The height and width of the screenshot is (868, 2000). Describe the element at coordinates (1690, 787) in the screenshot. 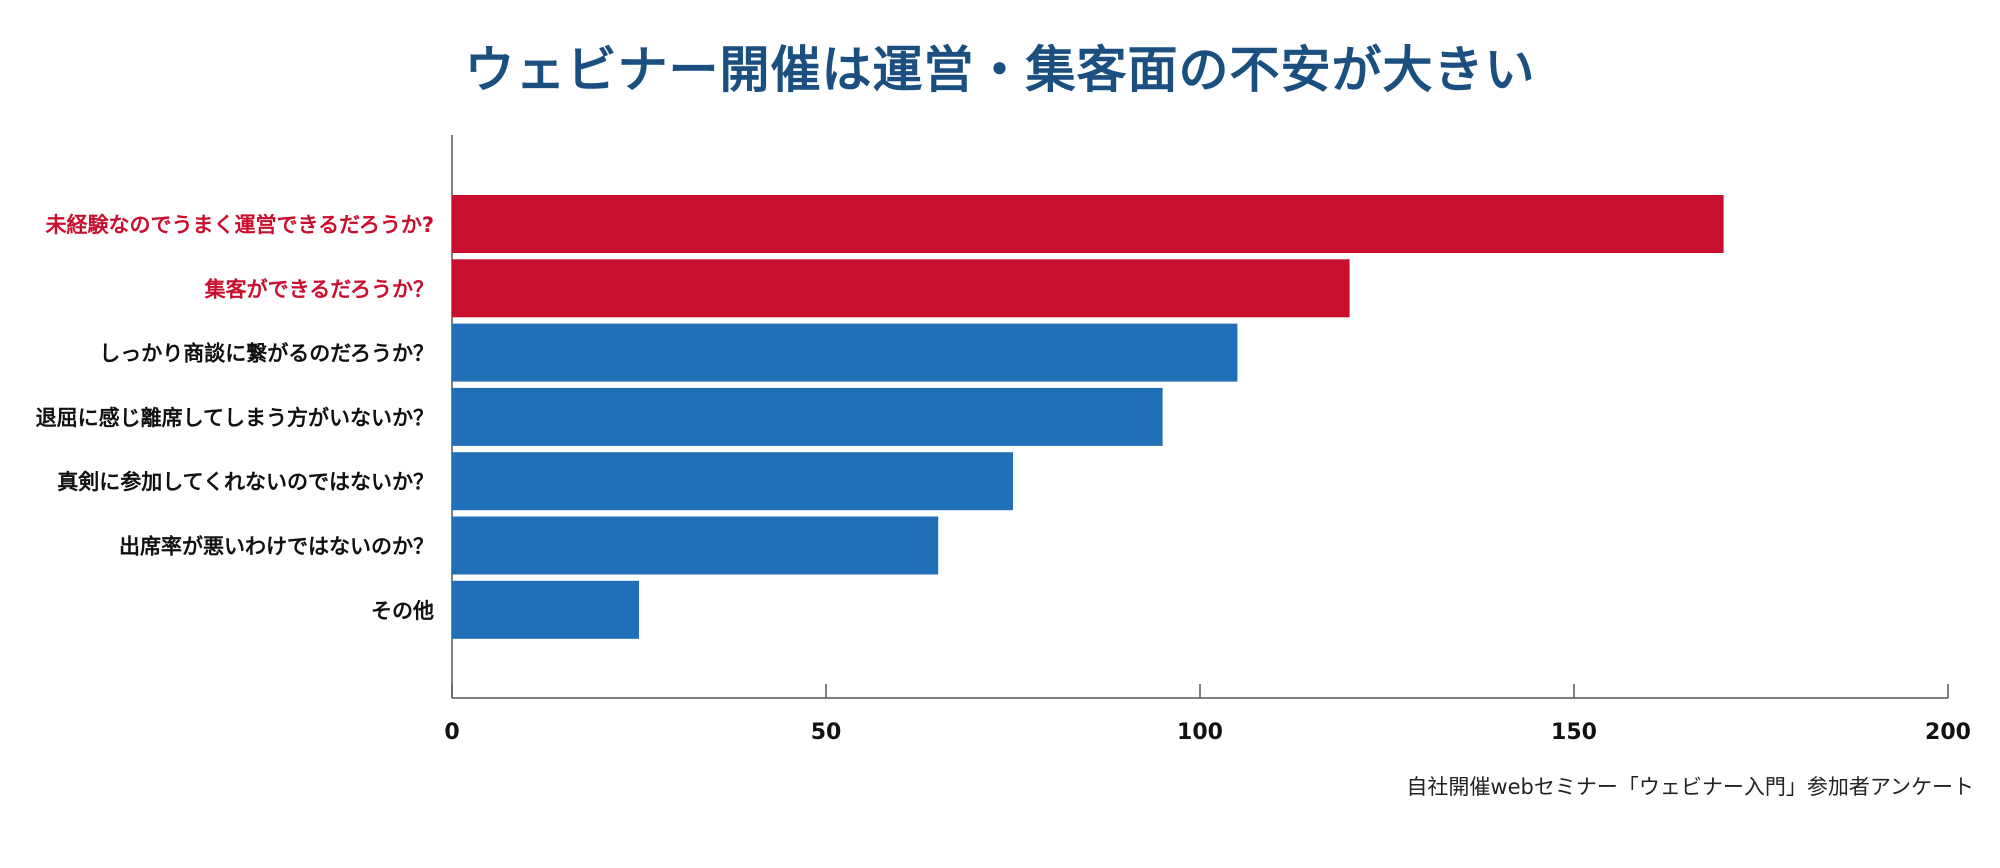

I see `source-note: 自社開催webセミナー「ウェビナー入門」参加者アンケート` at that location.